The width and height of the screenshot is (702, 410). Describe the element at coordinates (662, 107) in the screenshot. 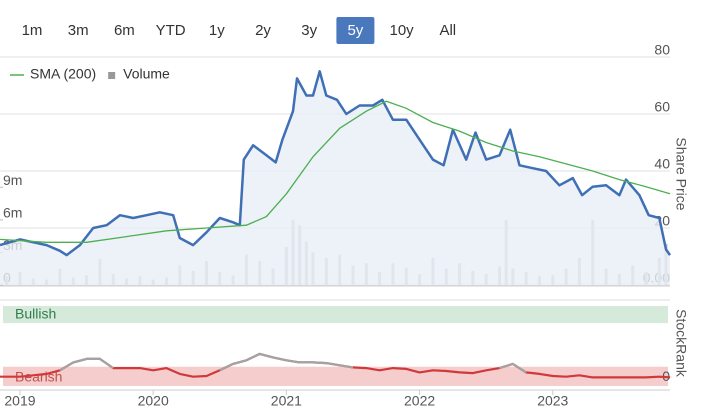

I see `y2-tick-label: 60` at that location.